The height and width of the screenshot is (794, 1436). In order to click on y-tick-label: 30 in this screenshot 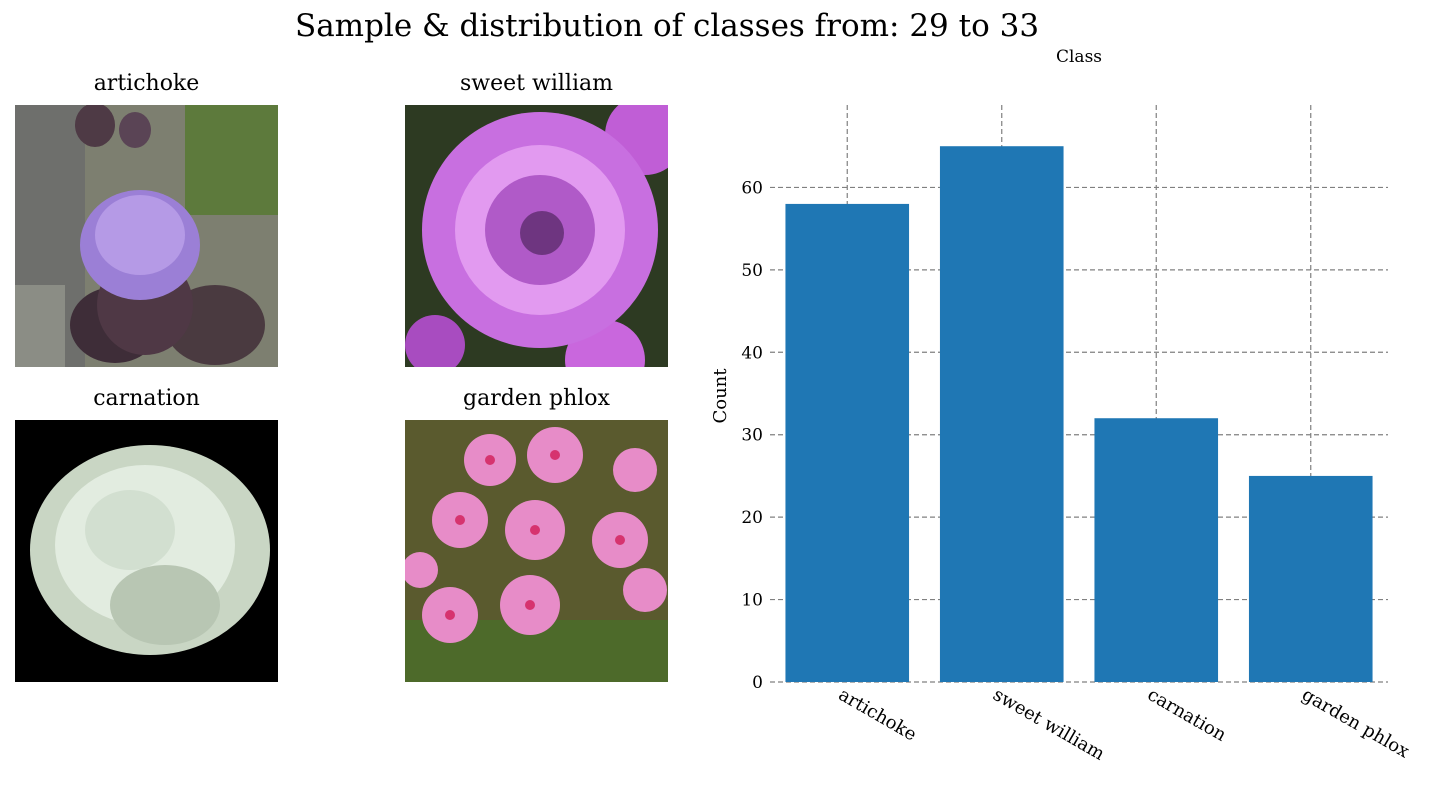, I will do `click(752, 436)`.